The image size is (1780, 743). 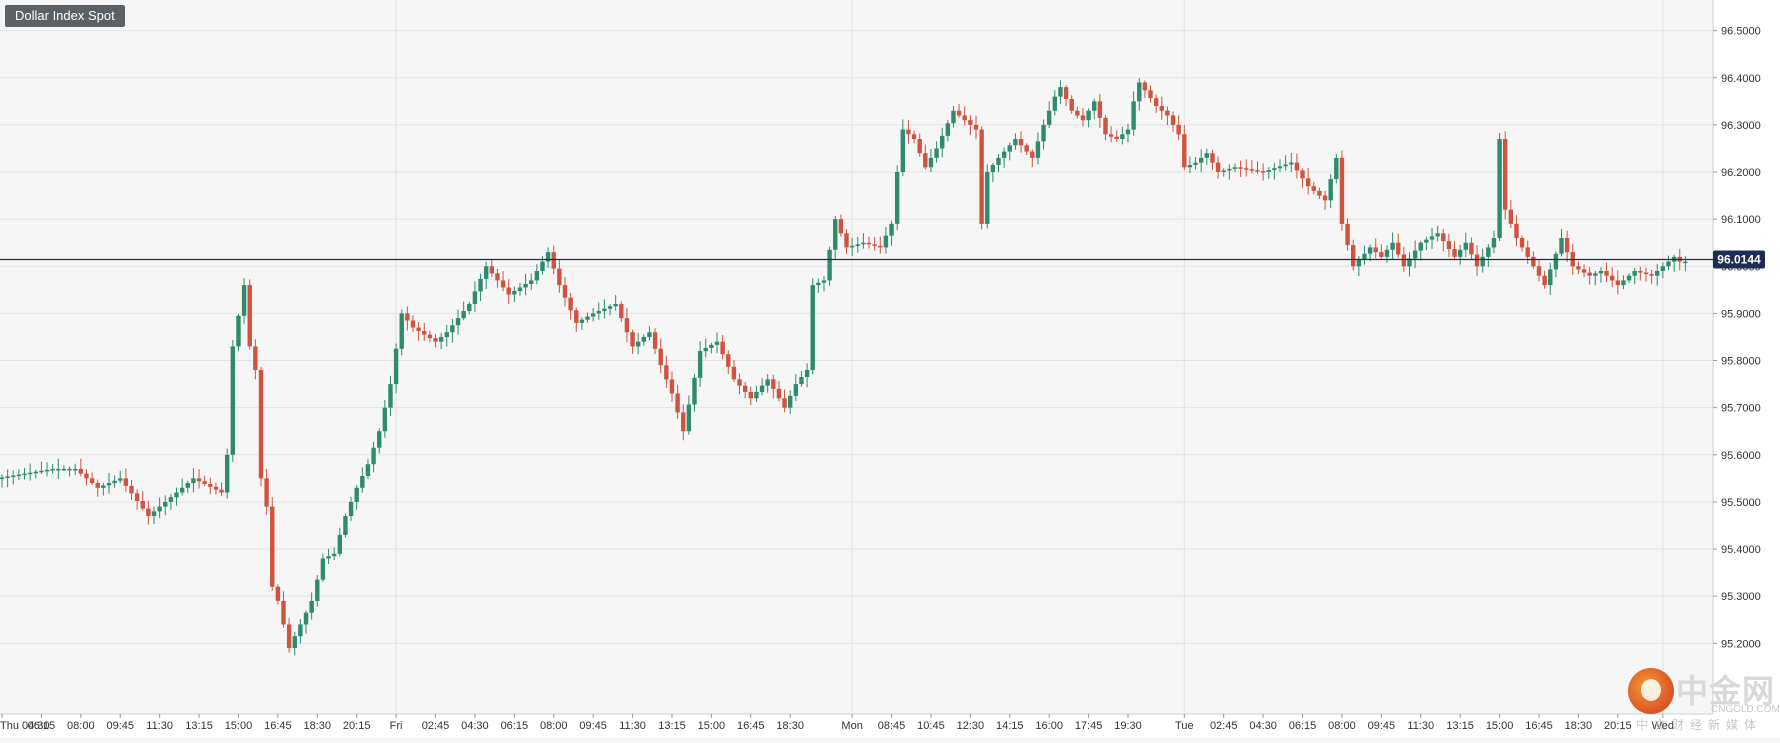 What do you see at coordinates (971, 726) in the screenshot?
I see `x-tick-label: 12:30` at bounding box center [971, 726].